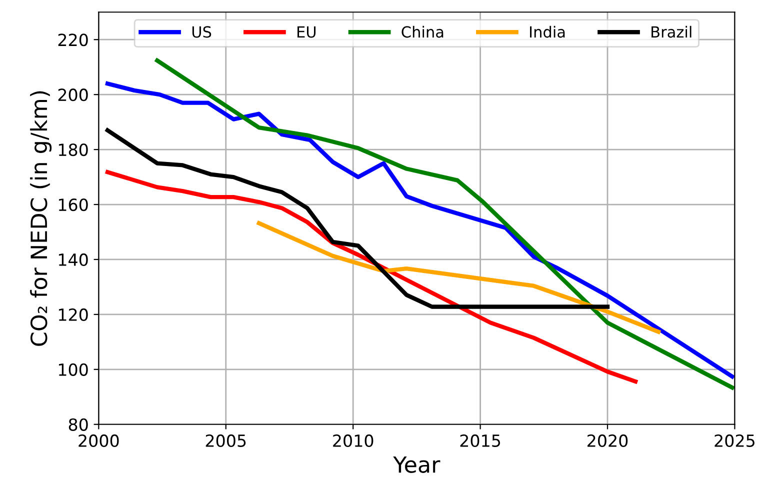 The width and height of the screenshot is (759, 485). I want to click on legend-label: Brazil, so click(672, 32).